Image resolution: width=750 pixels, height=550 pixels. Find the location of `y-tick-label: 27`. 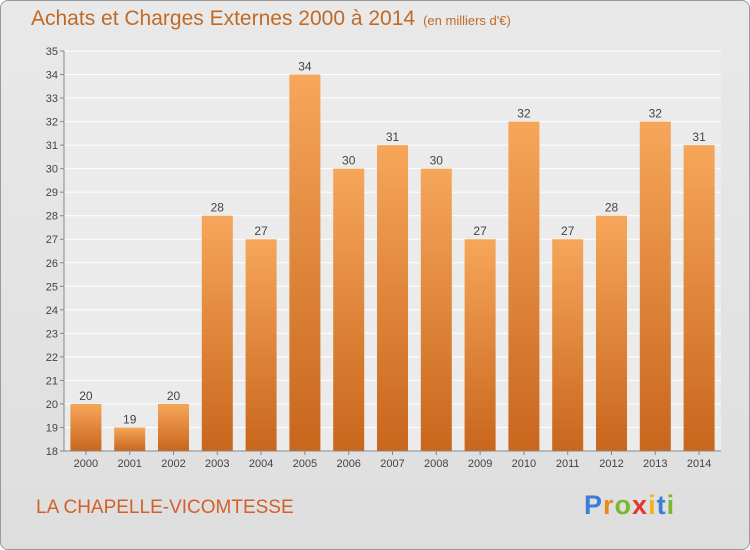

y-tick-label: 27 is located at coordinates (52, 240).